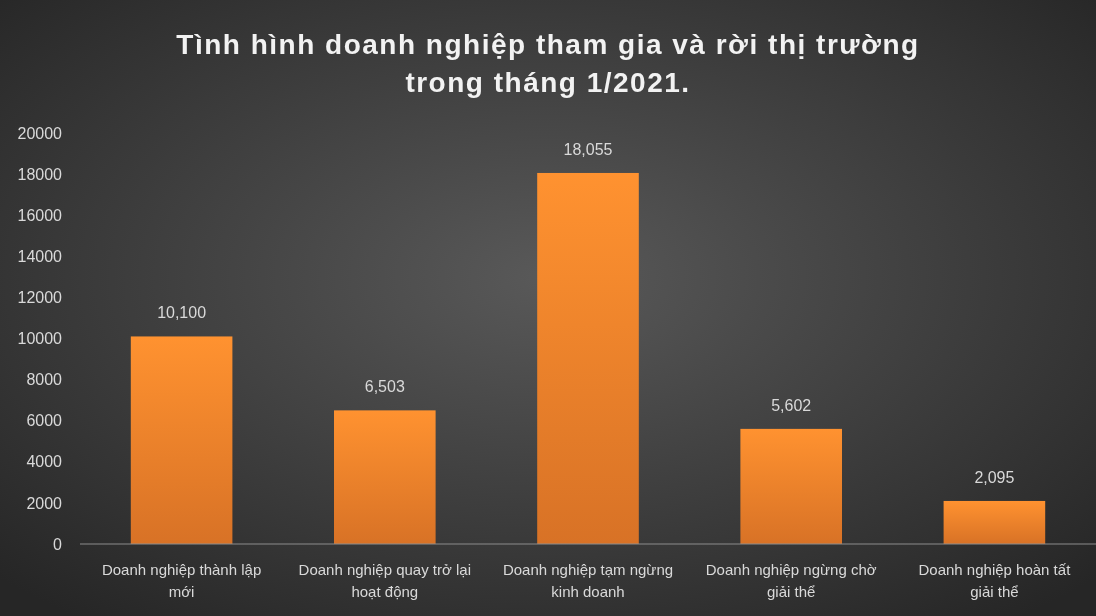 The height and width of the screenshot is (616, 1096). Describe the element at coordinates (588, 149) in the screenshot. I see `data-label: 18,055` at that location.